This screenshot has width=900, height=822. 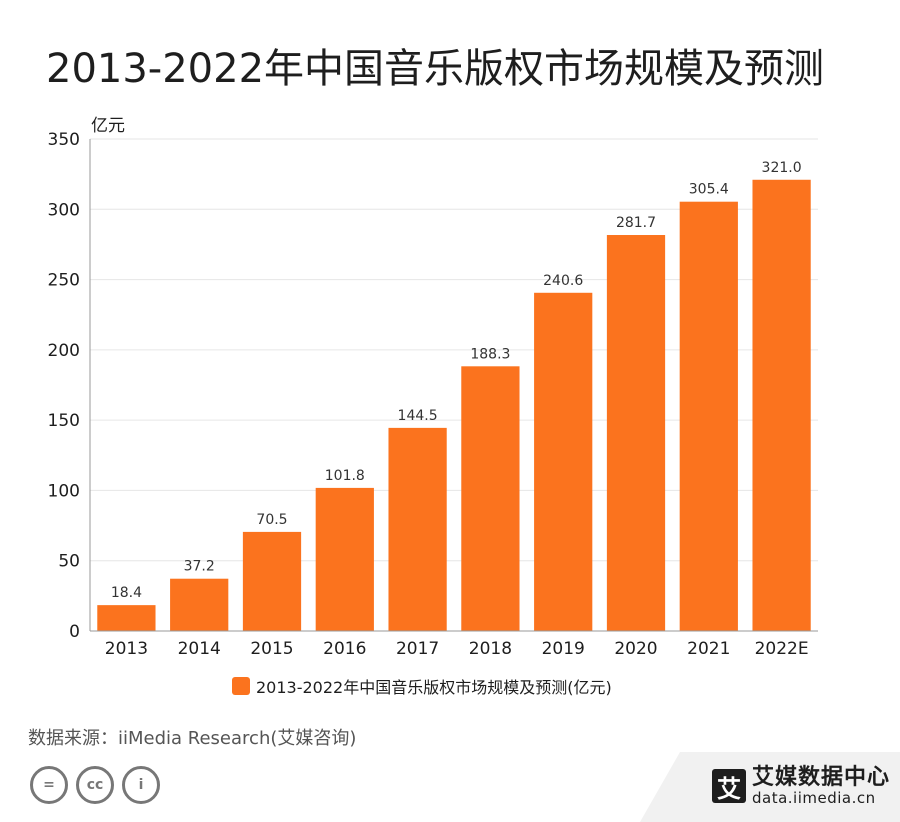 I want to click on x-tick-label-2020: 2020, so click(x=635, y=649).